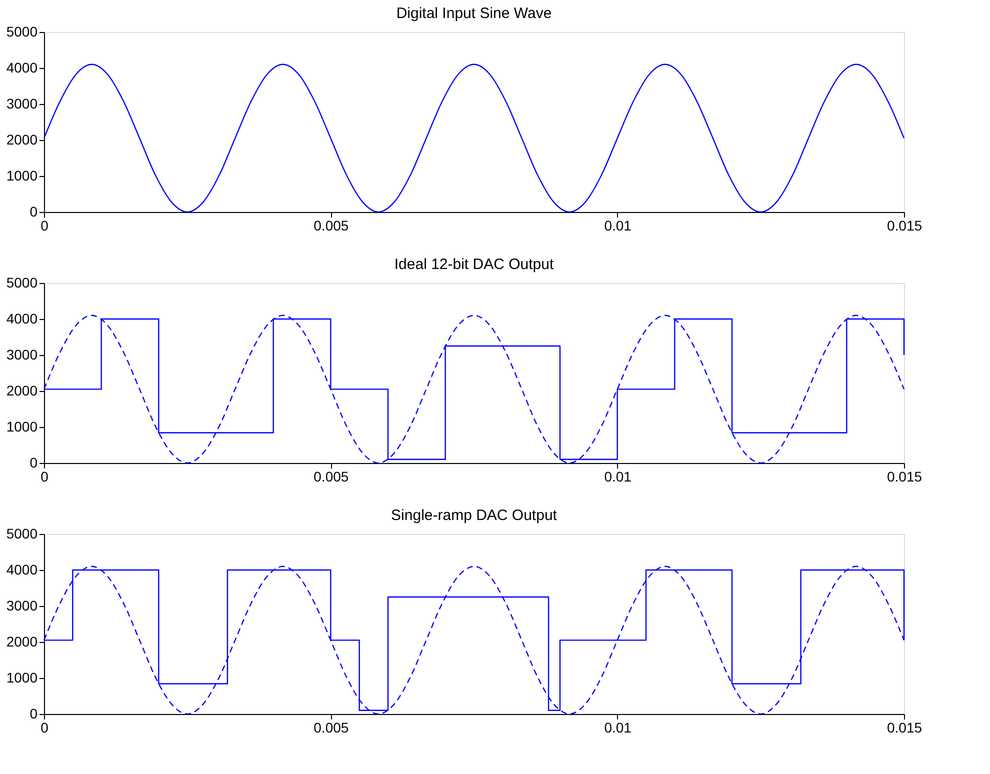 Image resolution: width=990 pixels, height=774 pixels. Describe the element at coordinates (474, 515) in the screenshot. I see `chart-title: Single-ramp DAC Output` at that location.